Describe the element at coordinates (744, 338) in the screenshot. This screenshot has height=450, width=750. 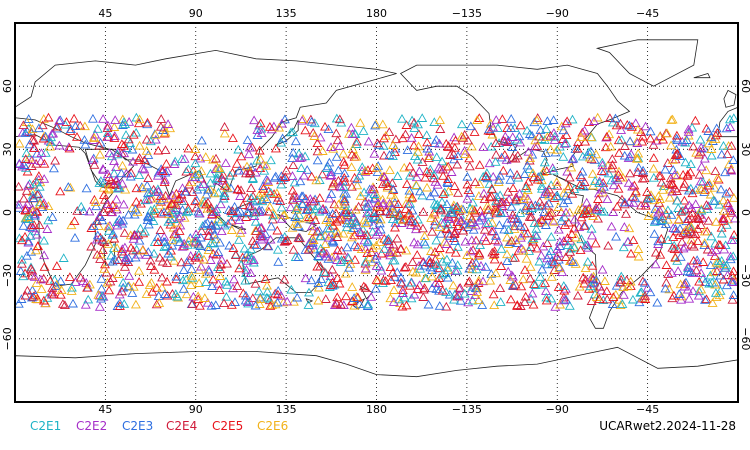
I see `lat-tick-right: −60` at that location.